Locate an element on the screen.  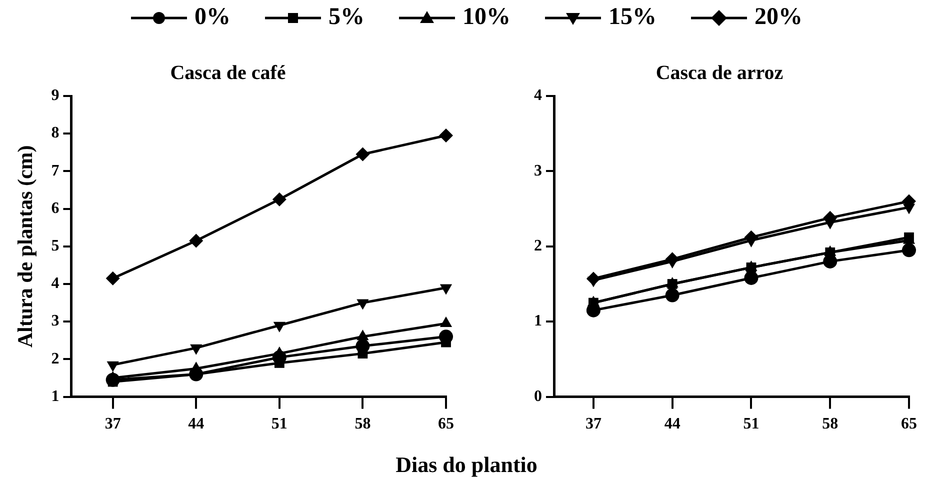
y-tick-label: 5 is located at coordinates (55, 246).